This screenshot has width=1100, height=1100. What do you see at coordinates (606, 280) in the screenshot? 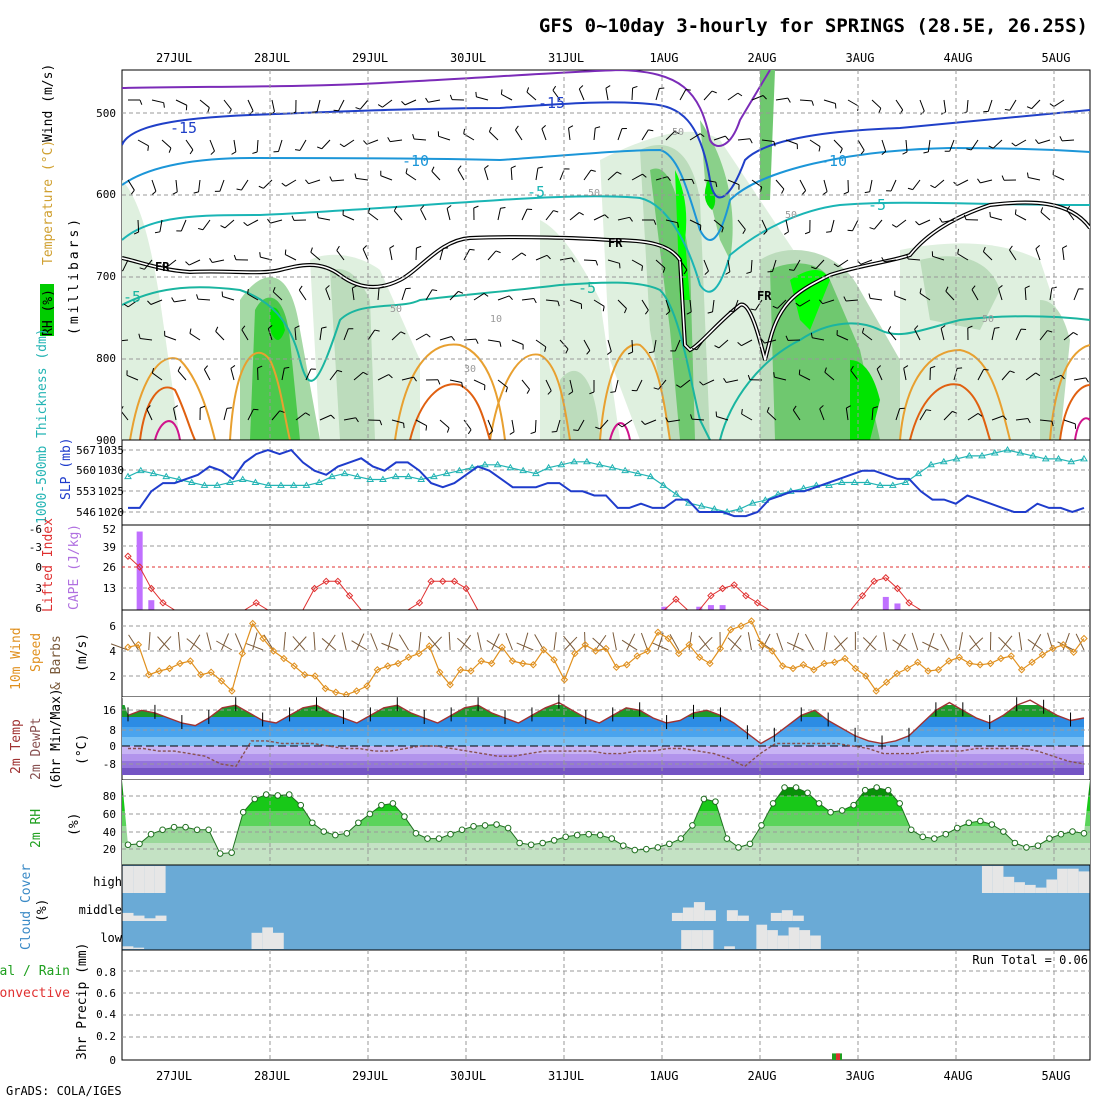
I see `freezing-level` at bounding box center [606, 280].